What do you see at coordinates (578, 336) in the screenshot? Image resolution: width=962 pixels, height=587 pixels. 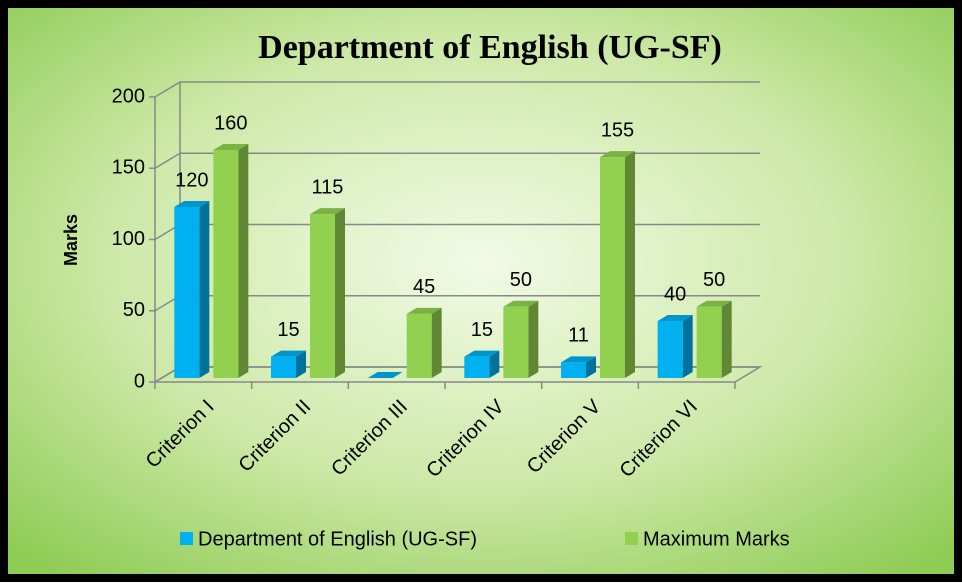 I see `data-label: 11` at bounding box center [578, 336].